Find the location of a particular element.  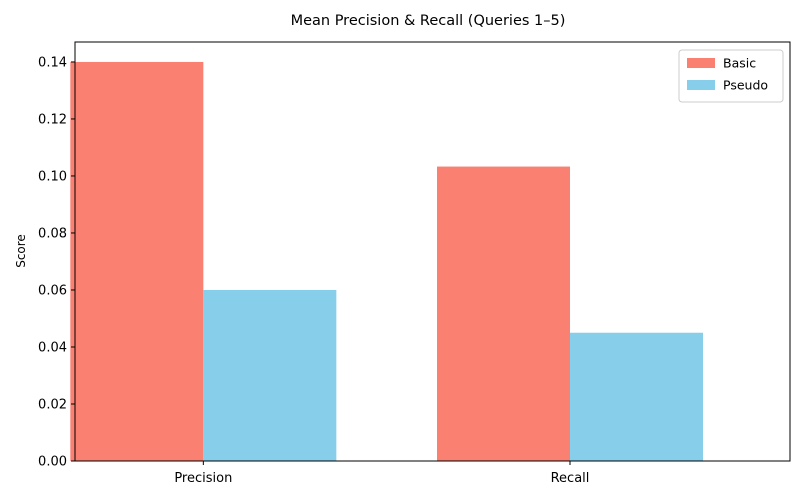

bar-basic-precision is located at coordinates (137, 261).